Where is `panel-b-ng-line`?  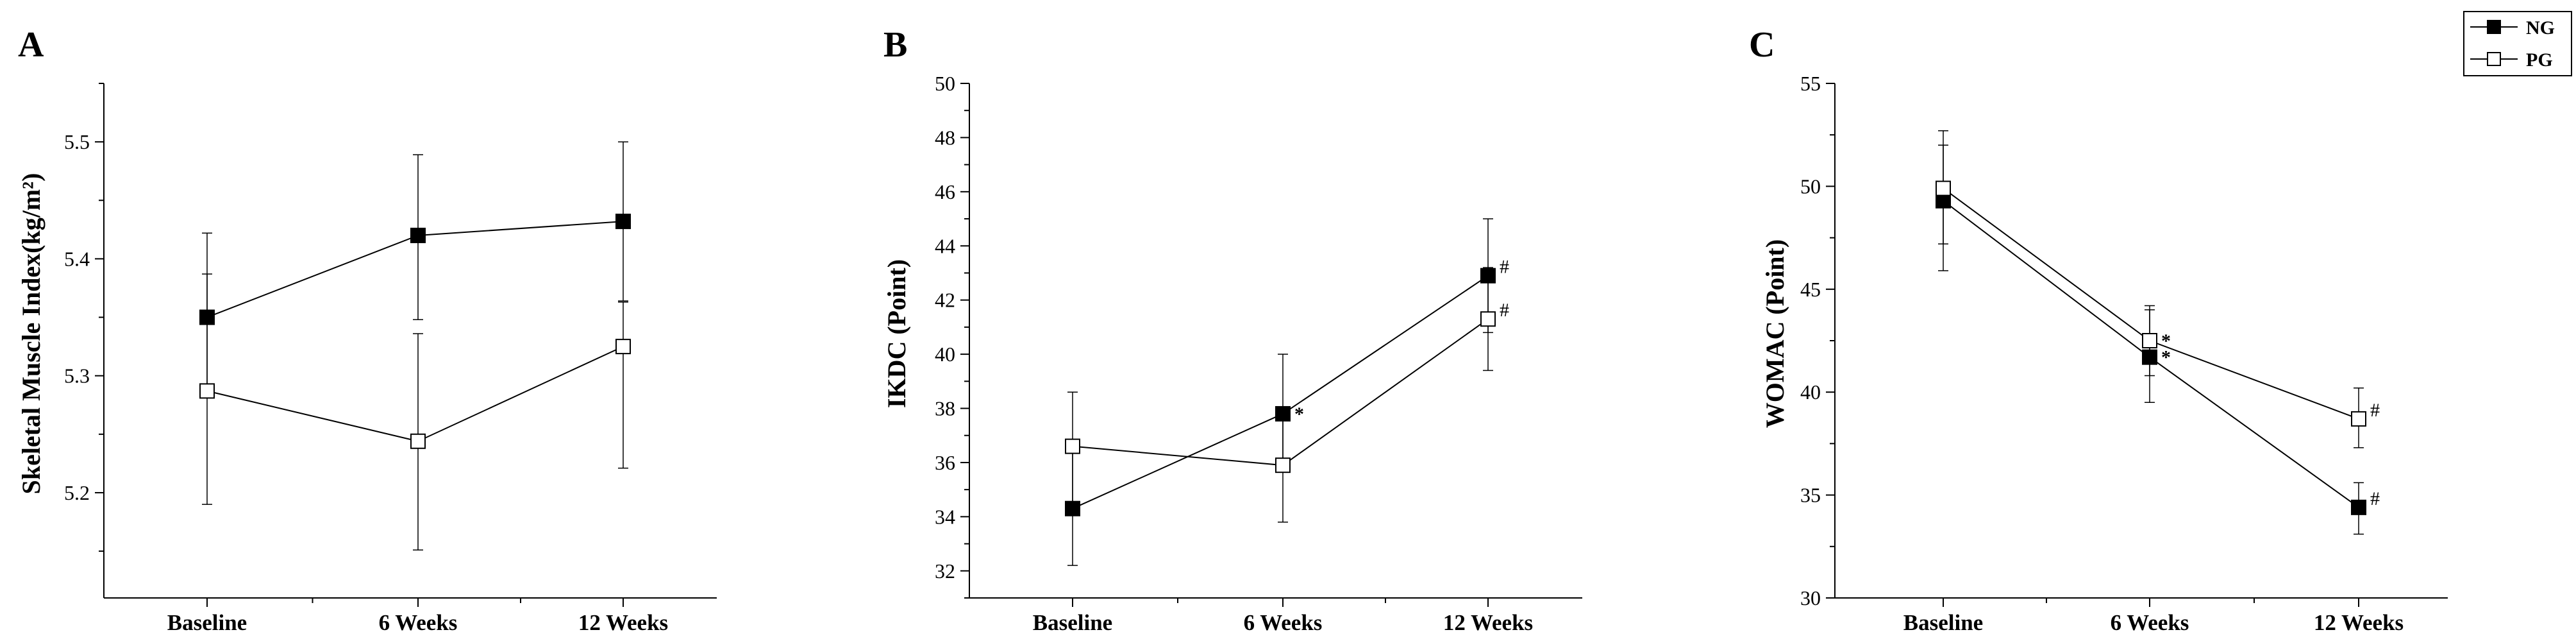
panel-b-ng-line is located at coordinates (1280, 392).